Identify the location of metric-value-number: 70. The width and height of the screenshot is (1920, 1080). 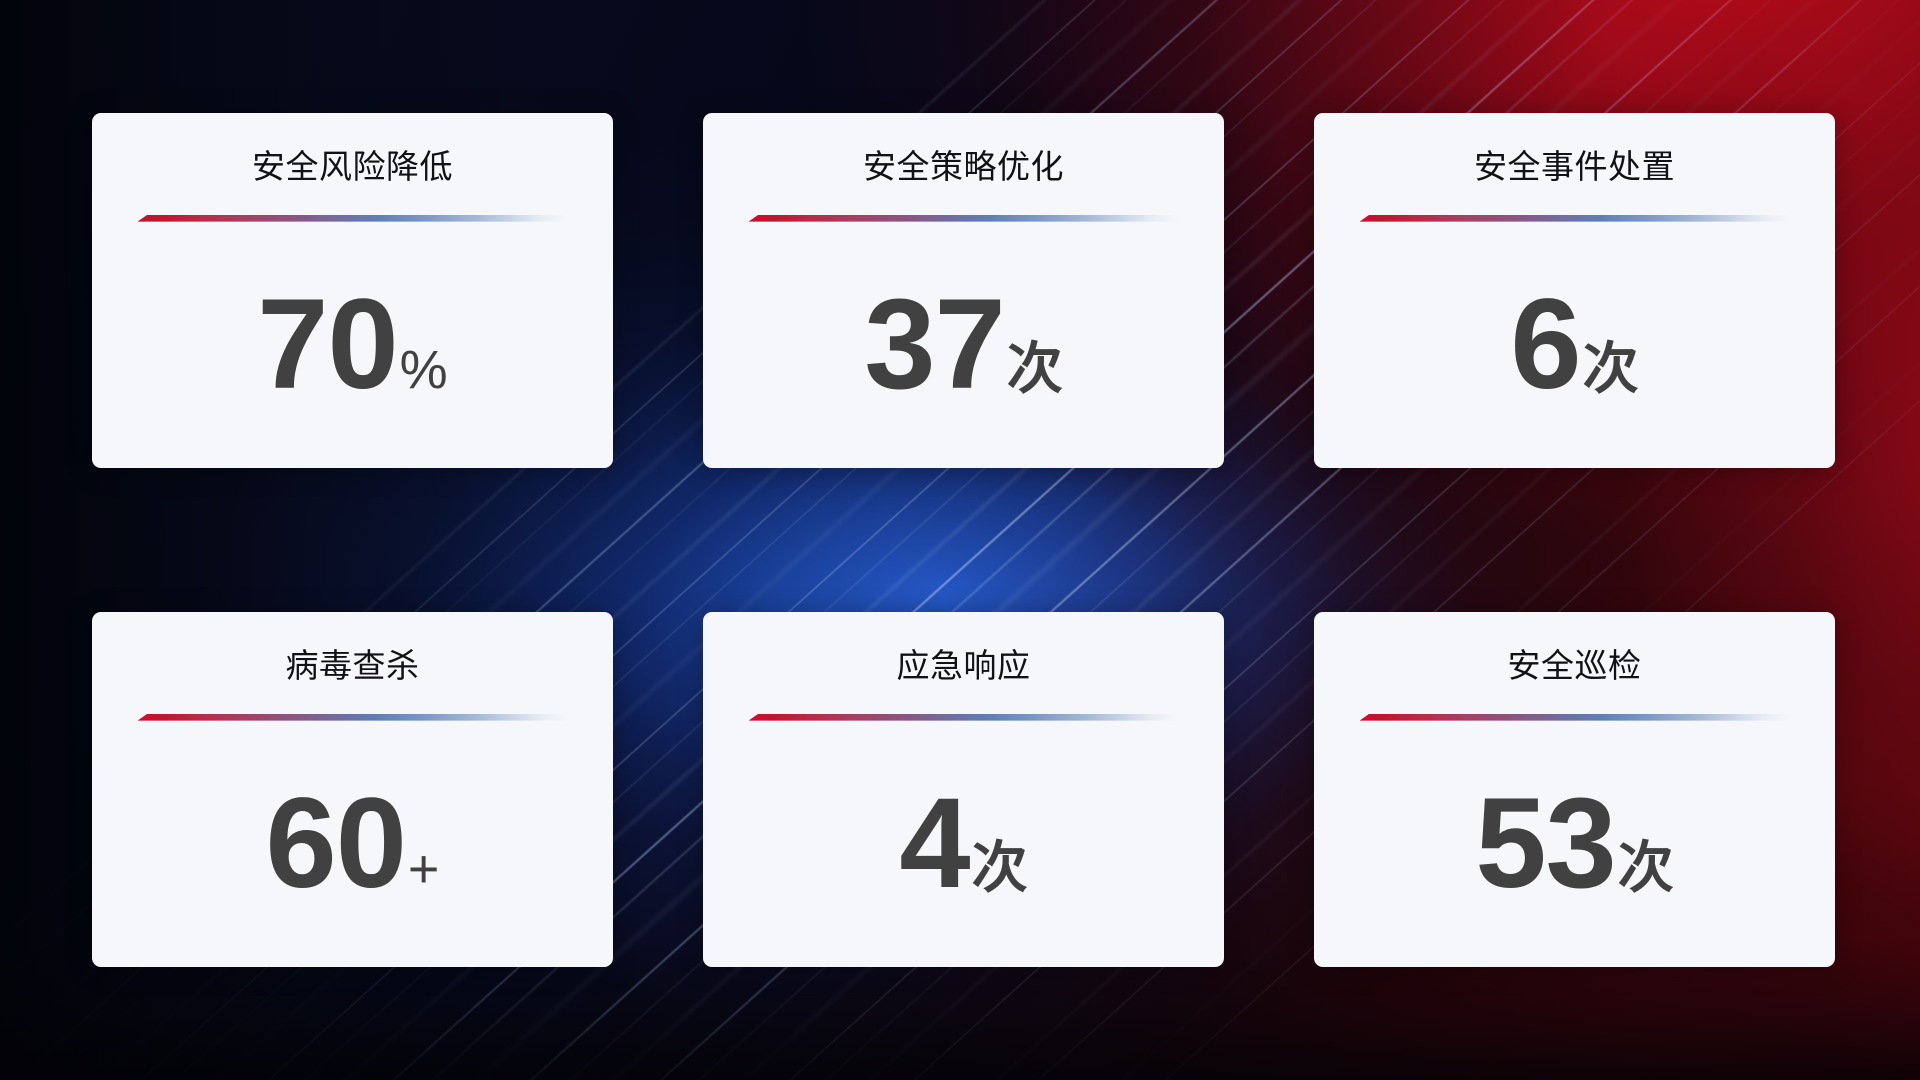
(327, 344).